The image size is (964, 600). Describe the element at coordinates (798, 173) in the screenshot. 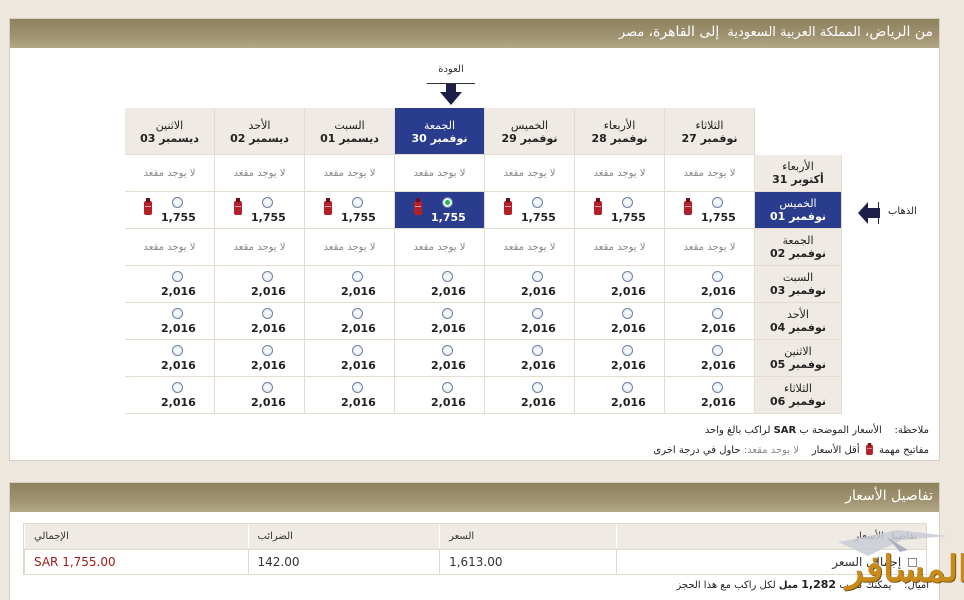

I see `outbound-date-header: الأربعاء 31 أكتوبر` at that location.